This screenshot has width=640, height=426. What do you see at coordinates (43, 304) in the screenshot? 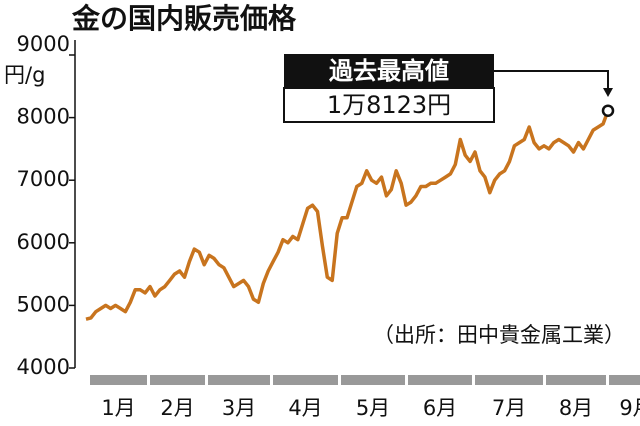
I see `y-tick-label: 5000` at bounding box center [43, 304].